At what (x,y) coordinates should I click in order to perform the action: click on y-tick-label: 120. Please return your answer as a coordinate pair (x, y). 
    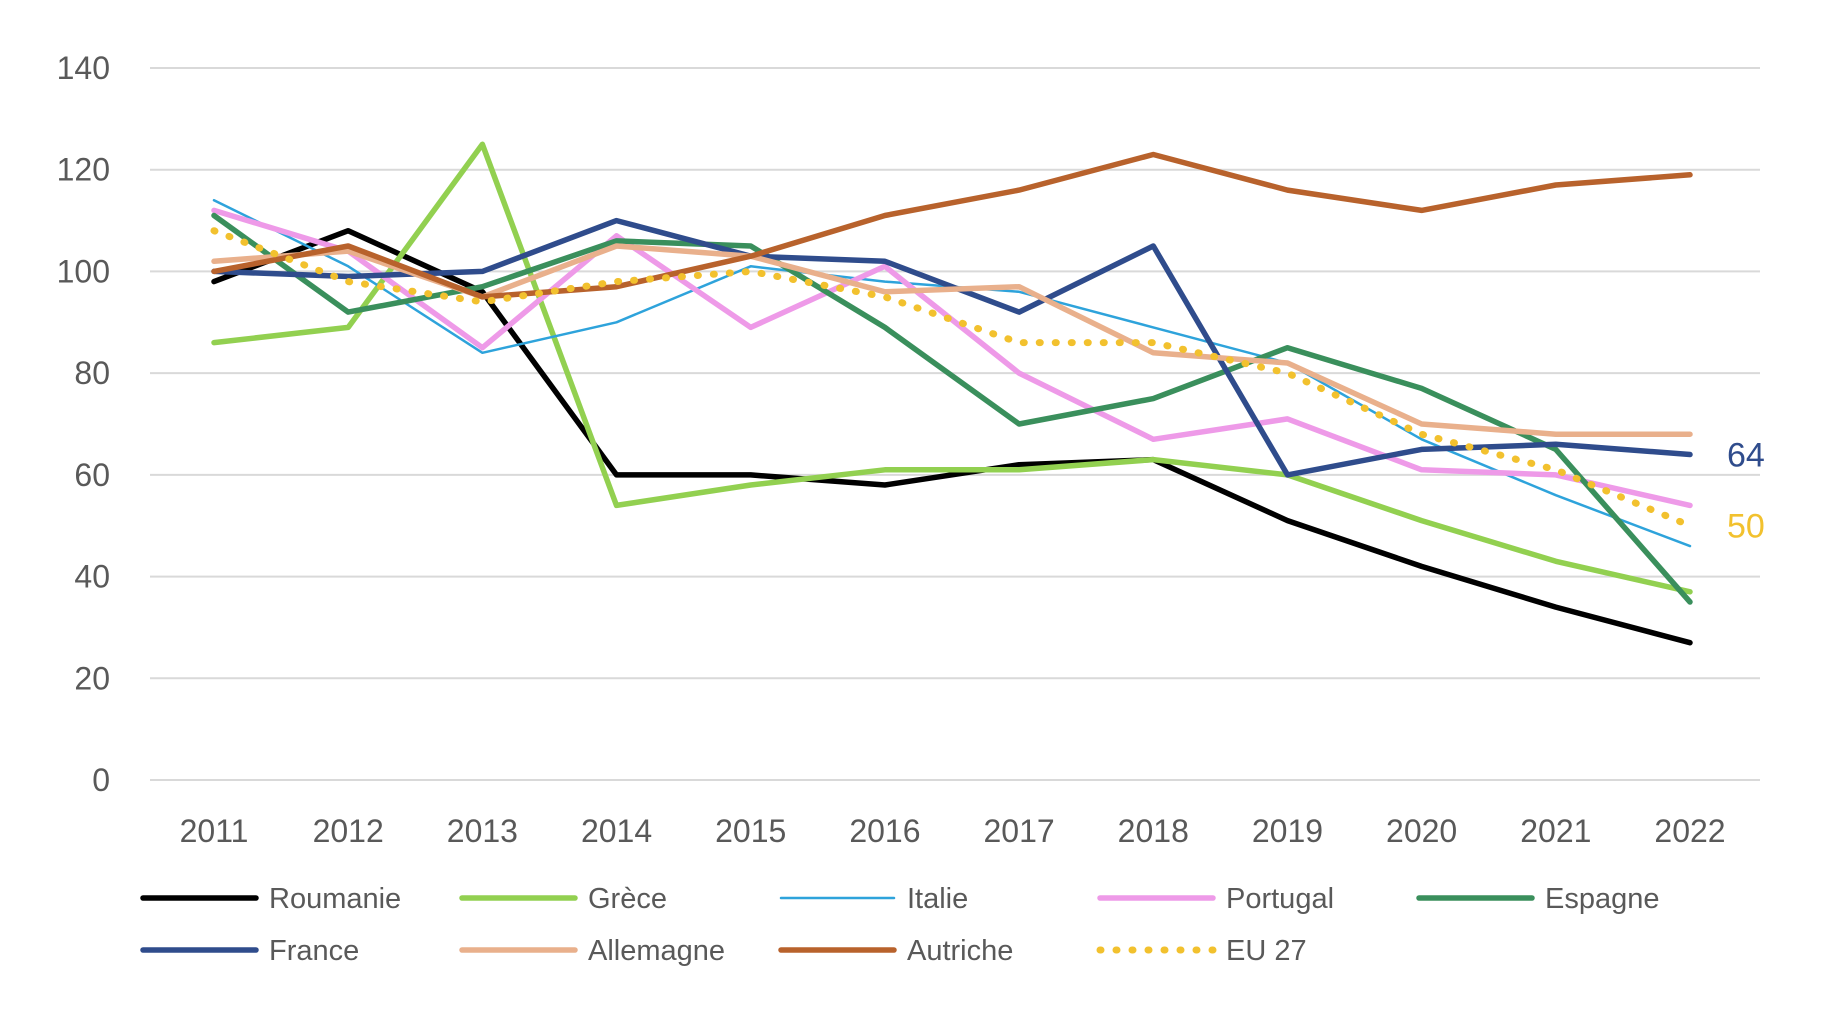
    Looking at the image, I should click on (83, 170).